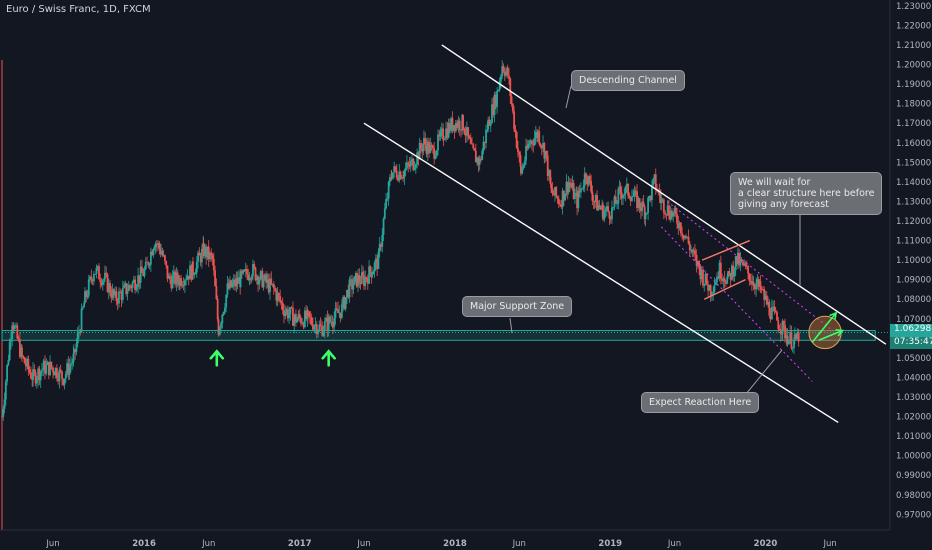 The width and height of the screenshot is (932, 550). What do you see at coordinates (911, 343) in the screenshot?
I see `countdown-tag: 07:35:47` at bounding box center [911, 343].